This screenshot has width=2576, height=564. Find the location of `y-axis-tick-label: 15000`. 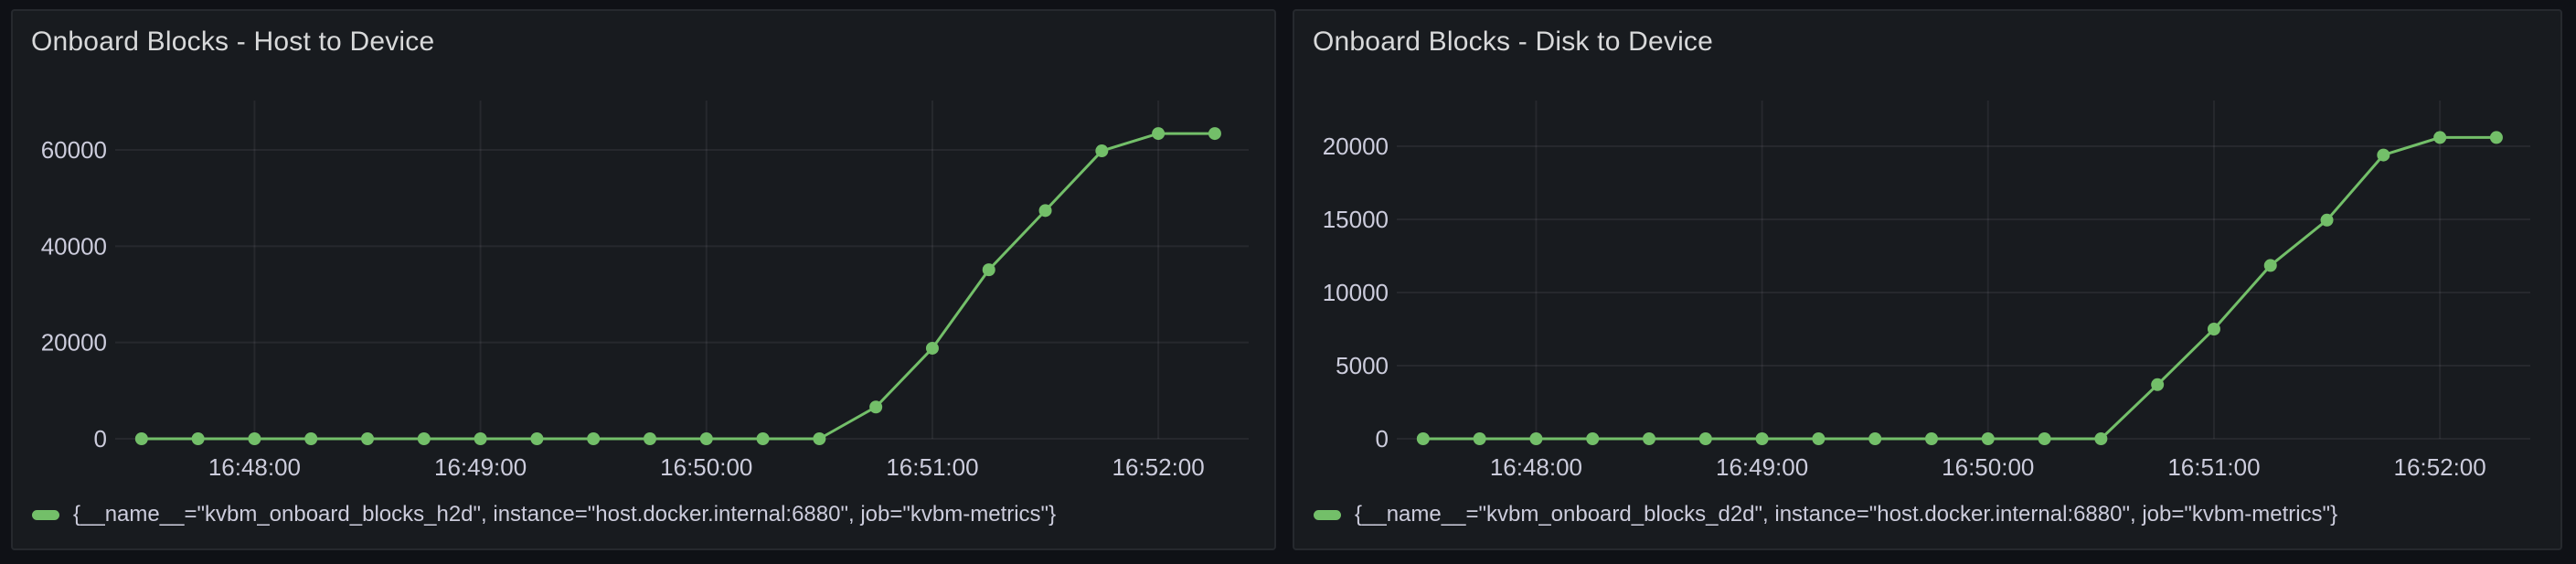

y-axis-tick-label: 15000 is located at coordinates (1356, 219).